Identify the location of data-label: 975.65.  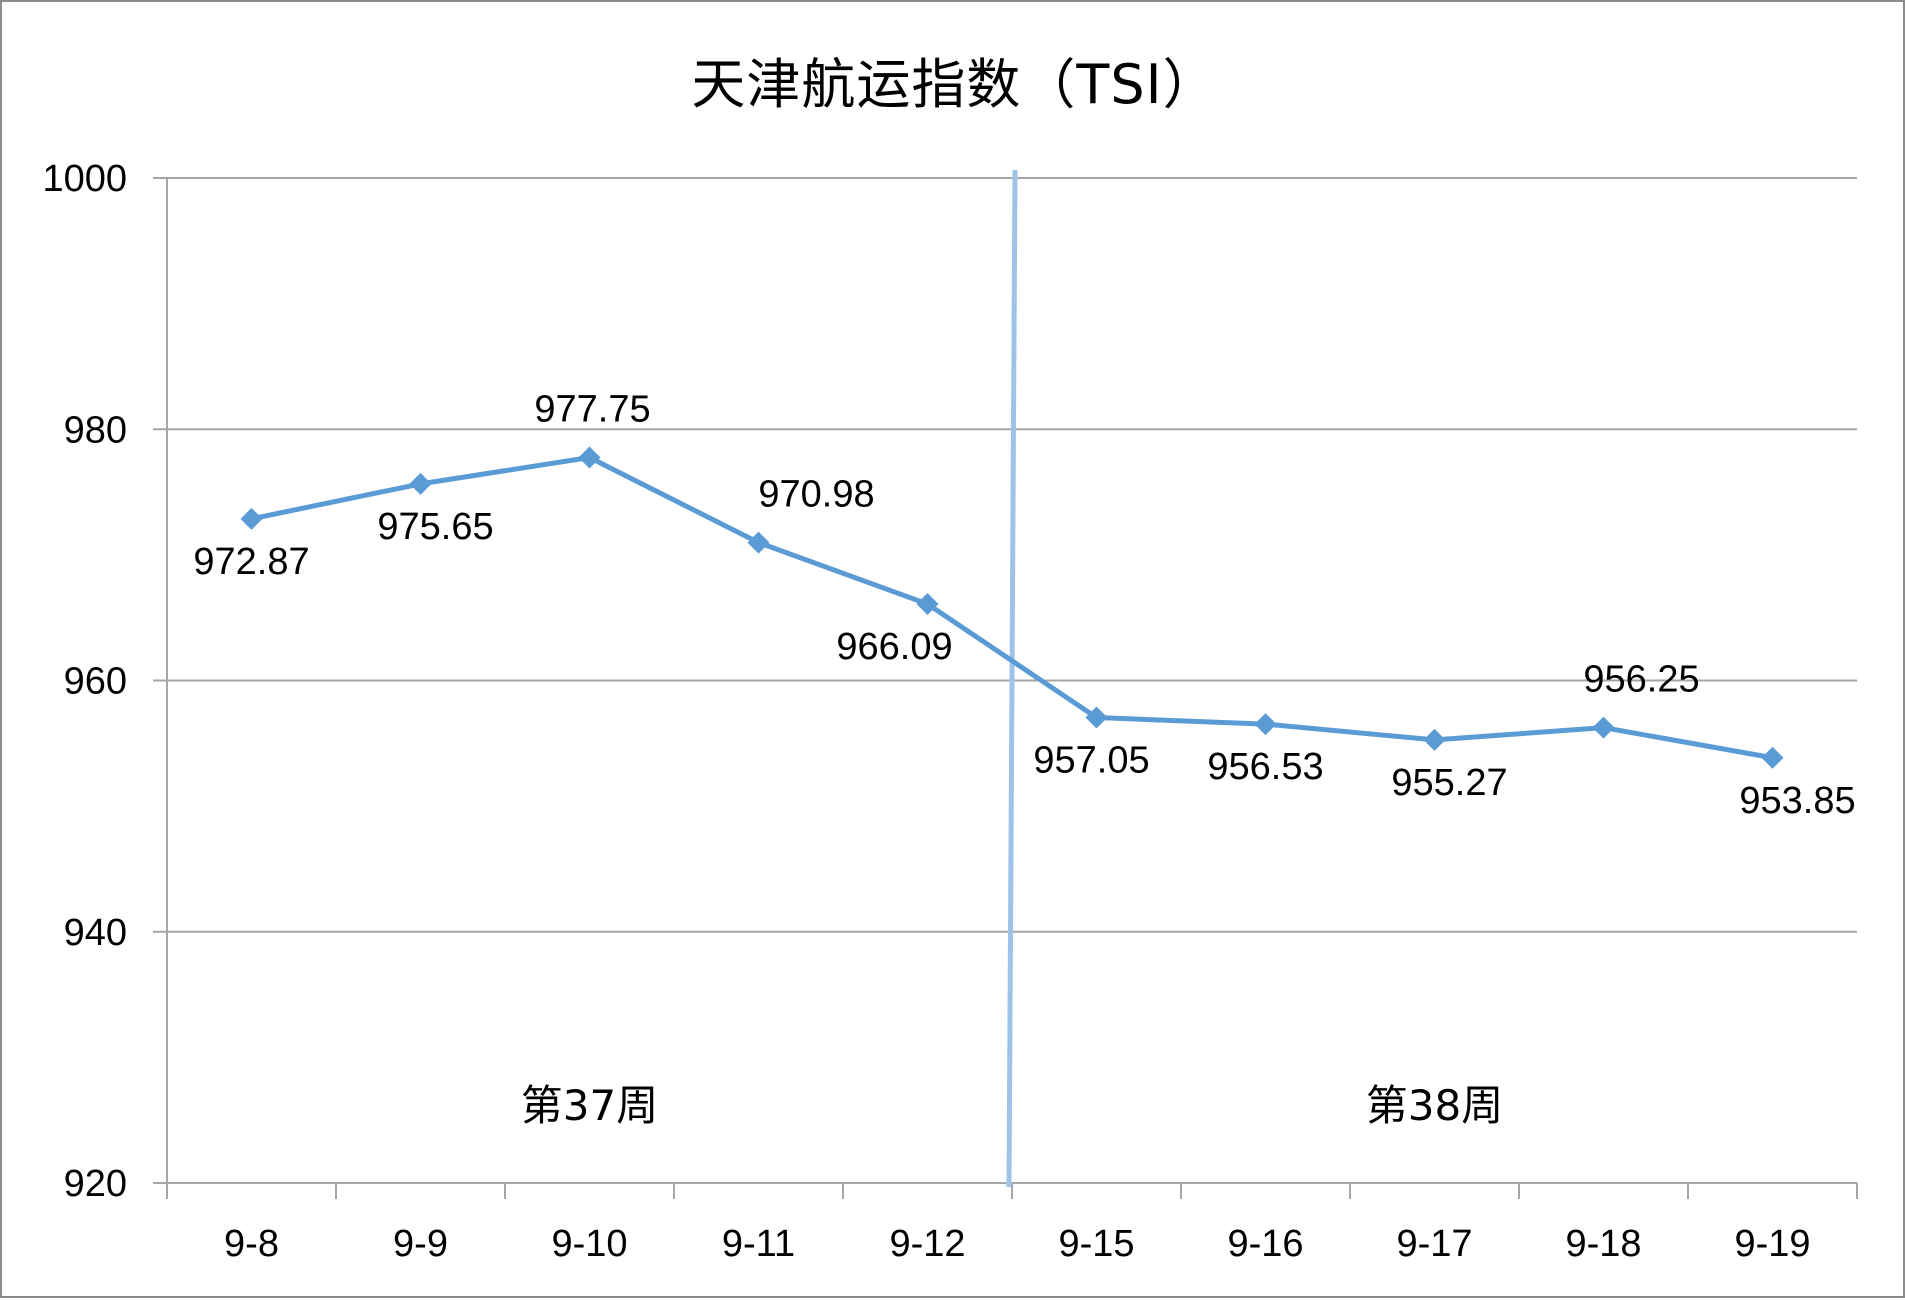
(435, 527).